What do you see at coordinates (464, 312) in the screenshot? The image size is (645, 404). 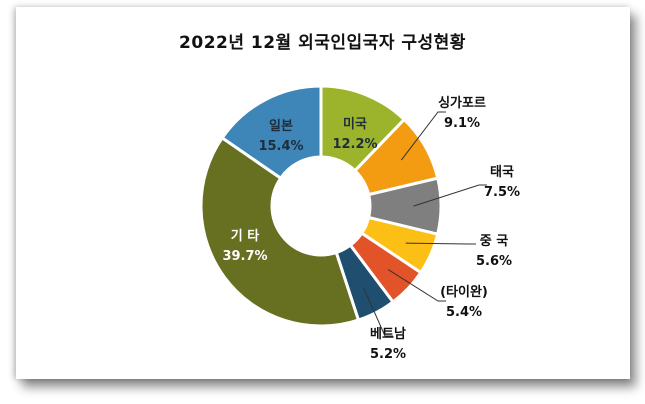 I see `slice-value-label: 5.4%` at bounding box center [464, 312].